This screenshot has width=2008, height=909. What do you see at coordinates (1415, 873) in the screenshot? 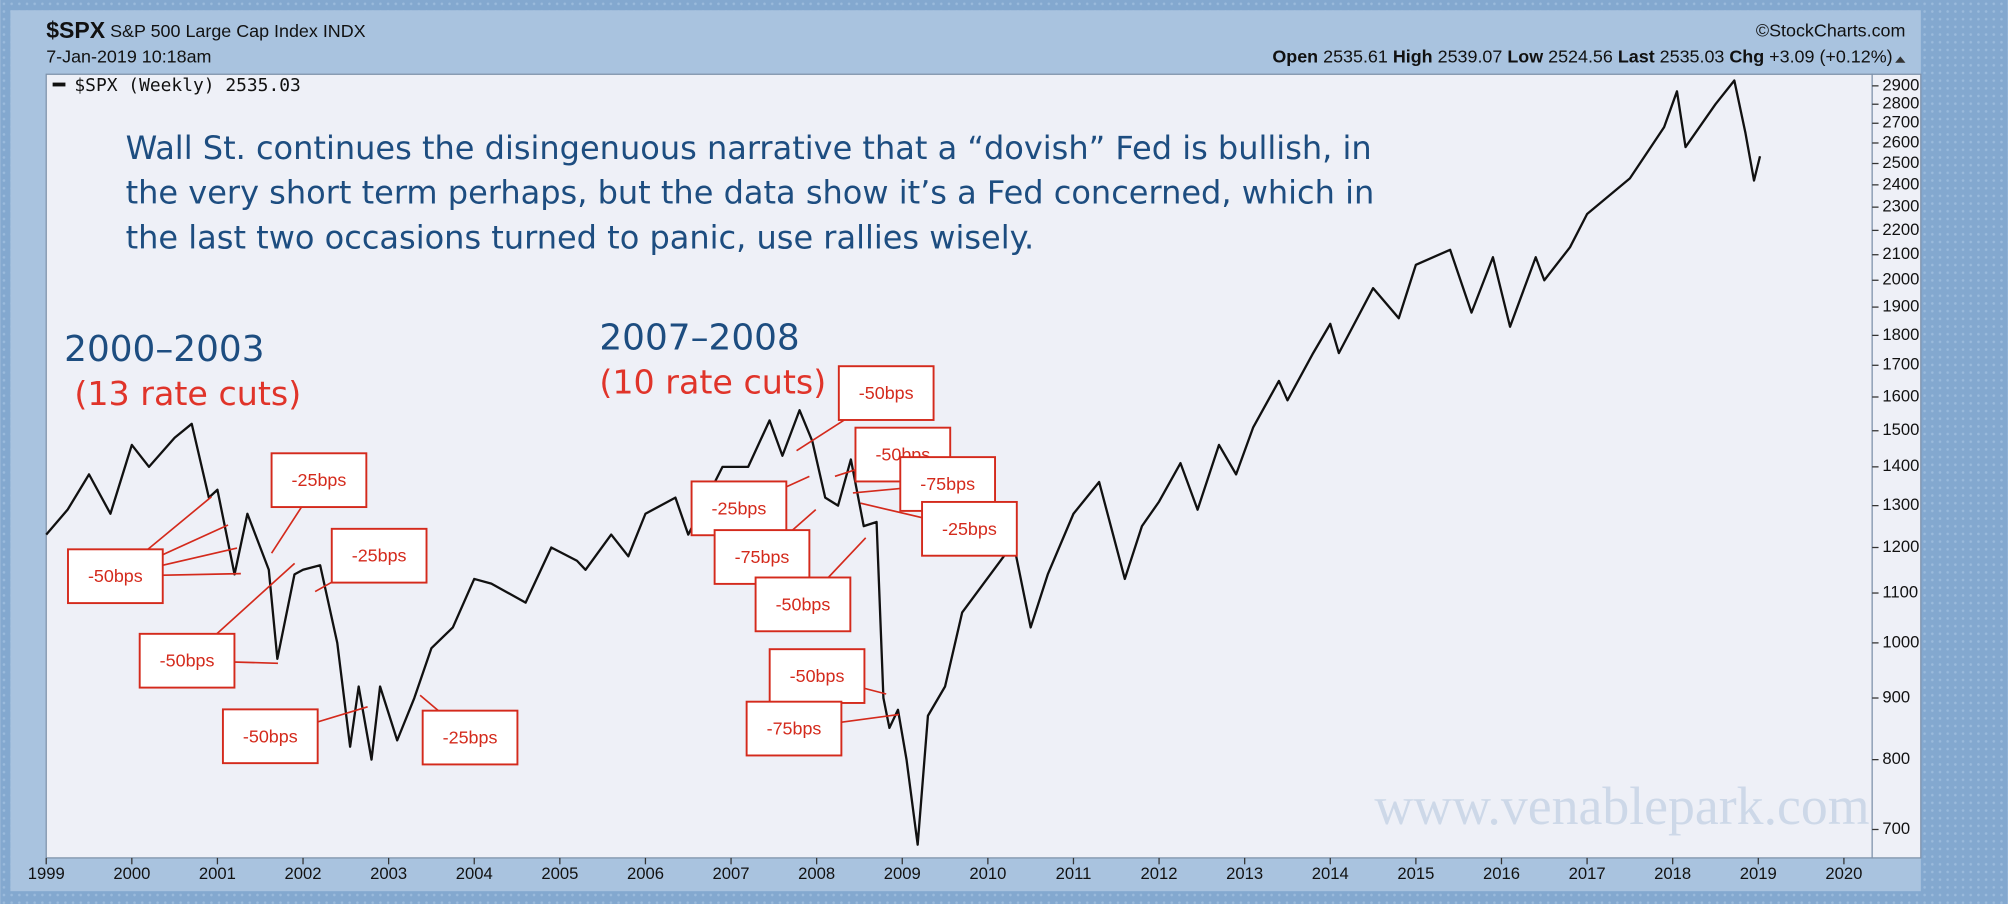
I see `x-tick-label: 2015` at bounding box center [1415, 873].